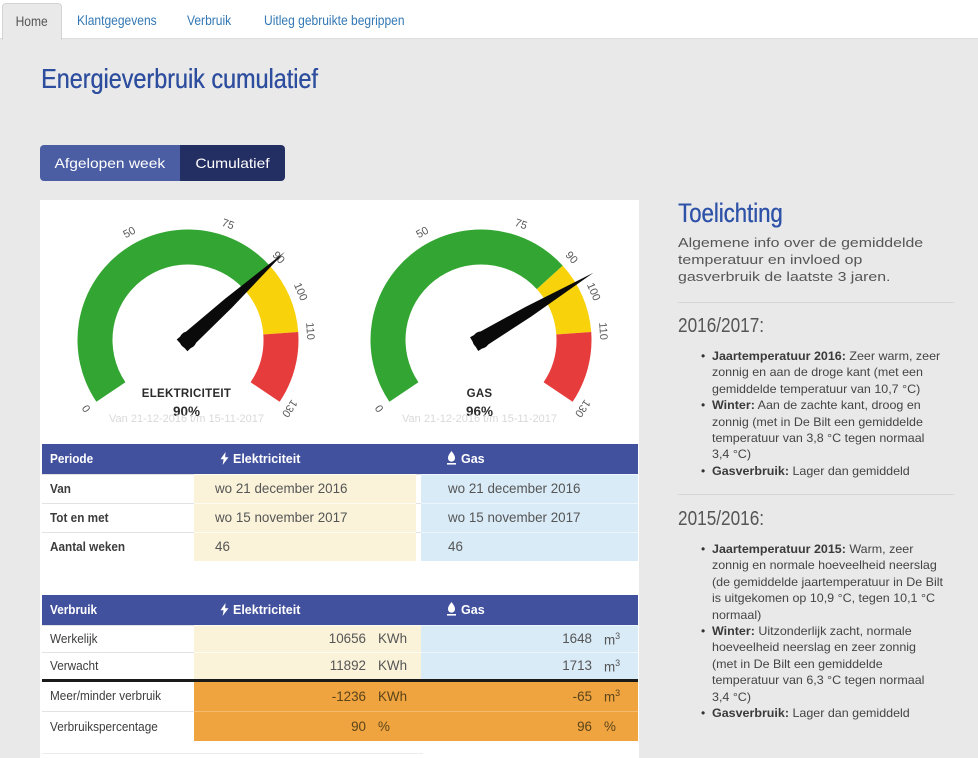 The height and width of the screenshot is (758, 978). What do you see at coordinates (571, 257) in the screenshot?
I see `svg-text: 90` at bounding box center [571, 257].